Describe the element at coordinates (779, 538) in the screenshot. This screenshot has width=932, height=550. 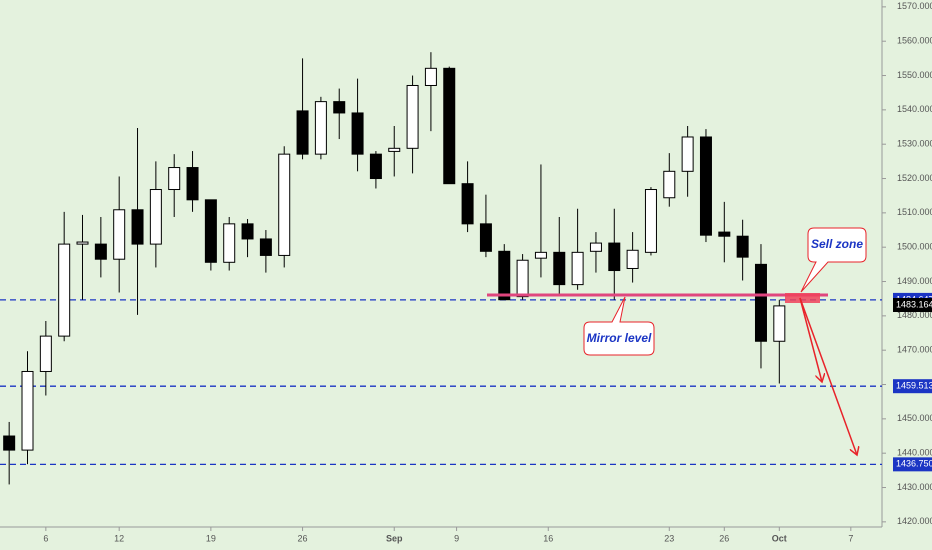
I see `x-tick-label: Oct` at that location.